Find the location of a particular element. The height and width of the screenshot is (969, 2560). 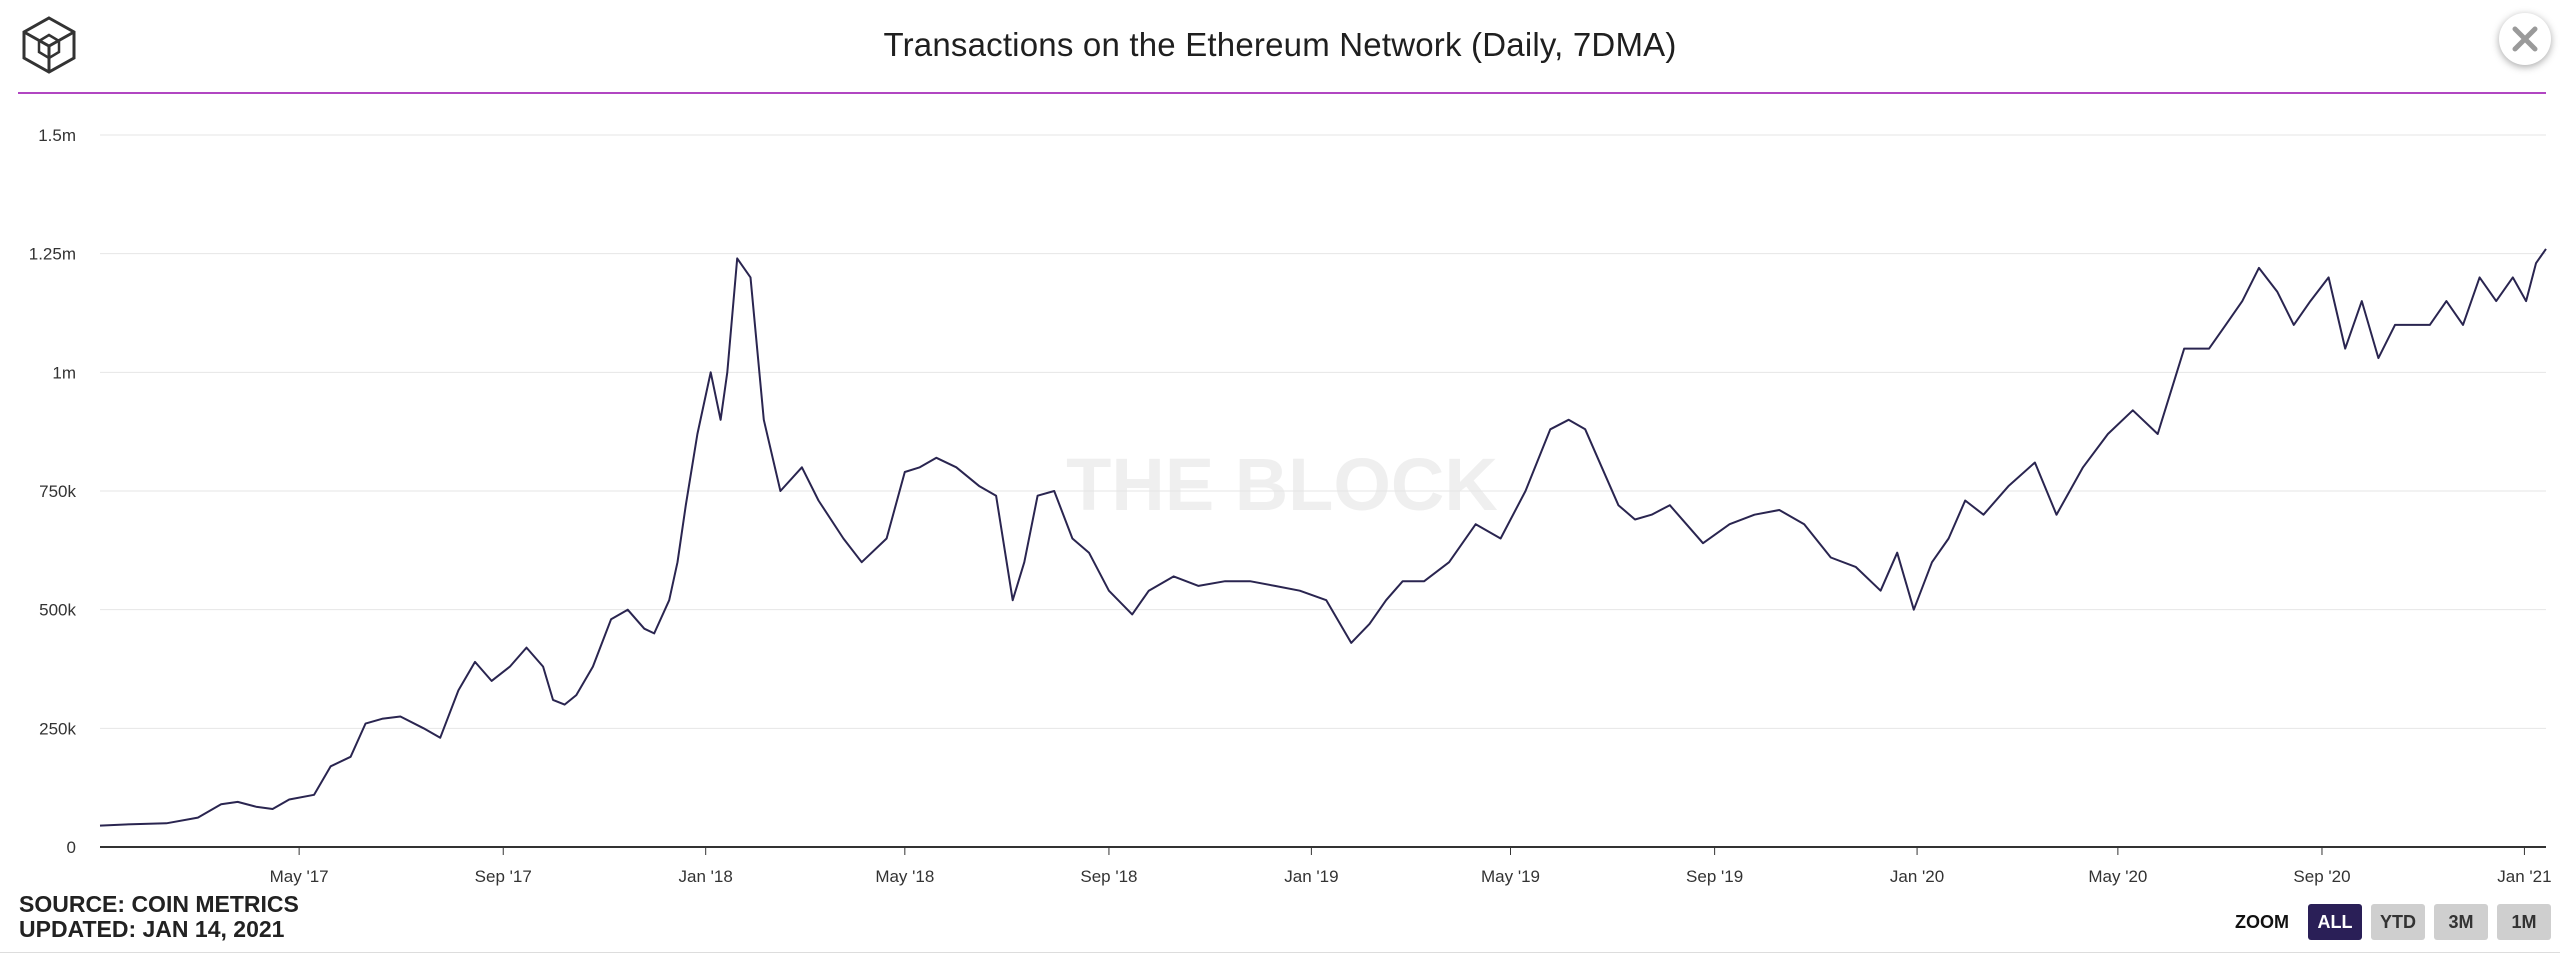

x-tick-label: Sep '19 is located at coordinates (1714, 876).